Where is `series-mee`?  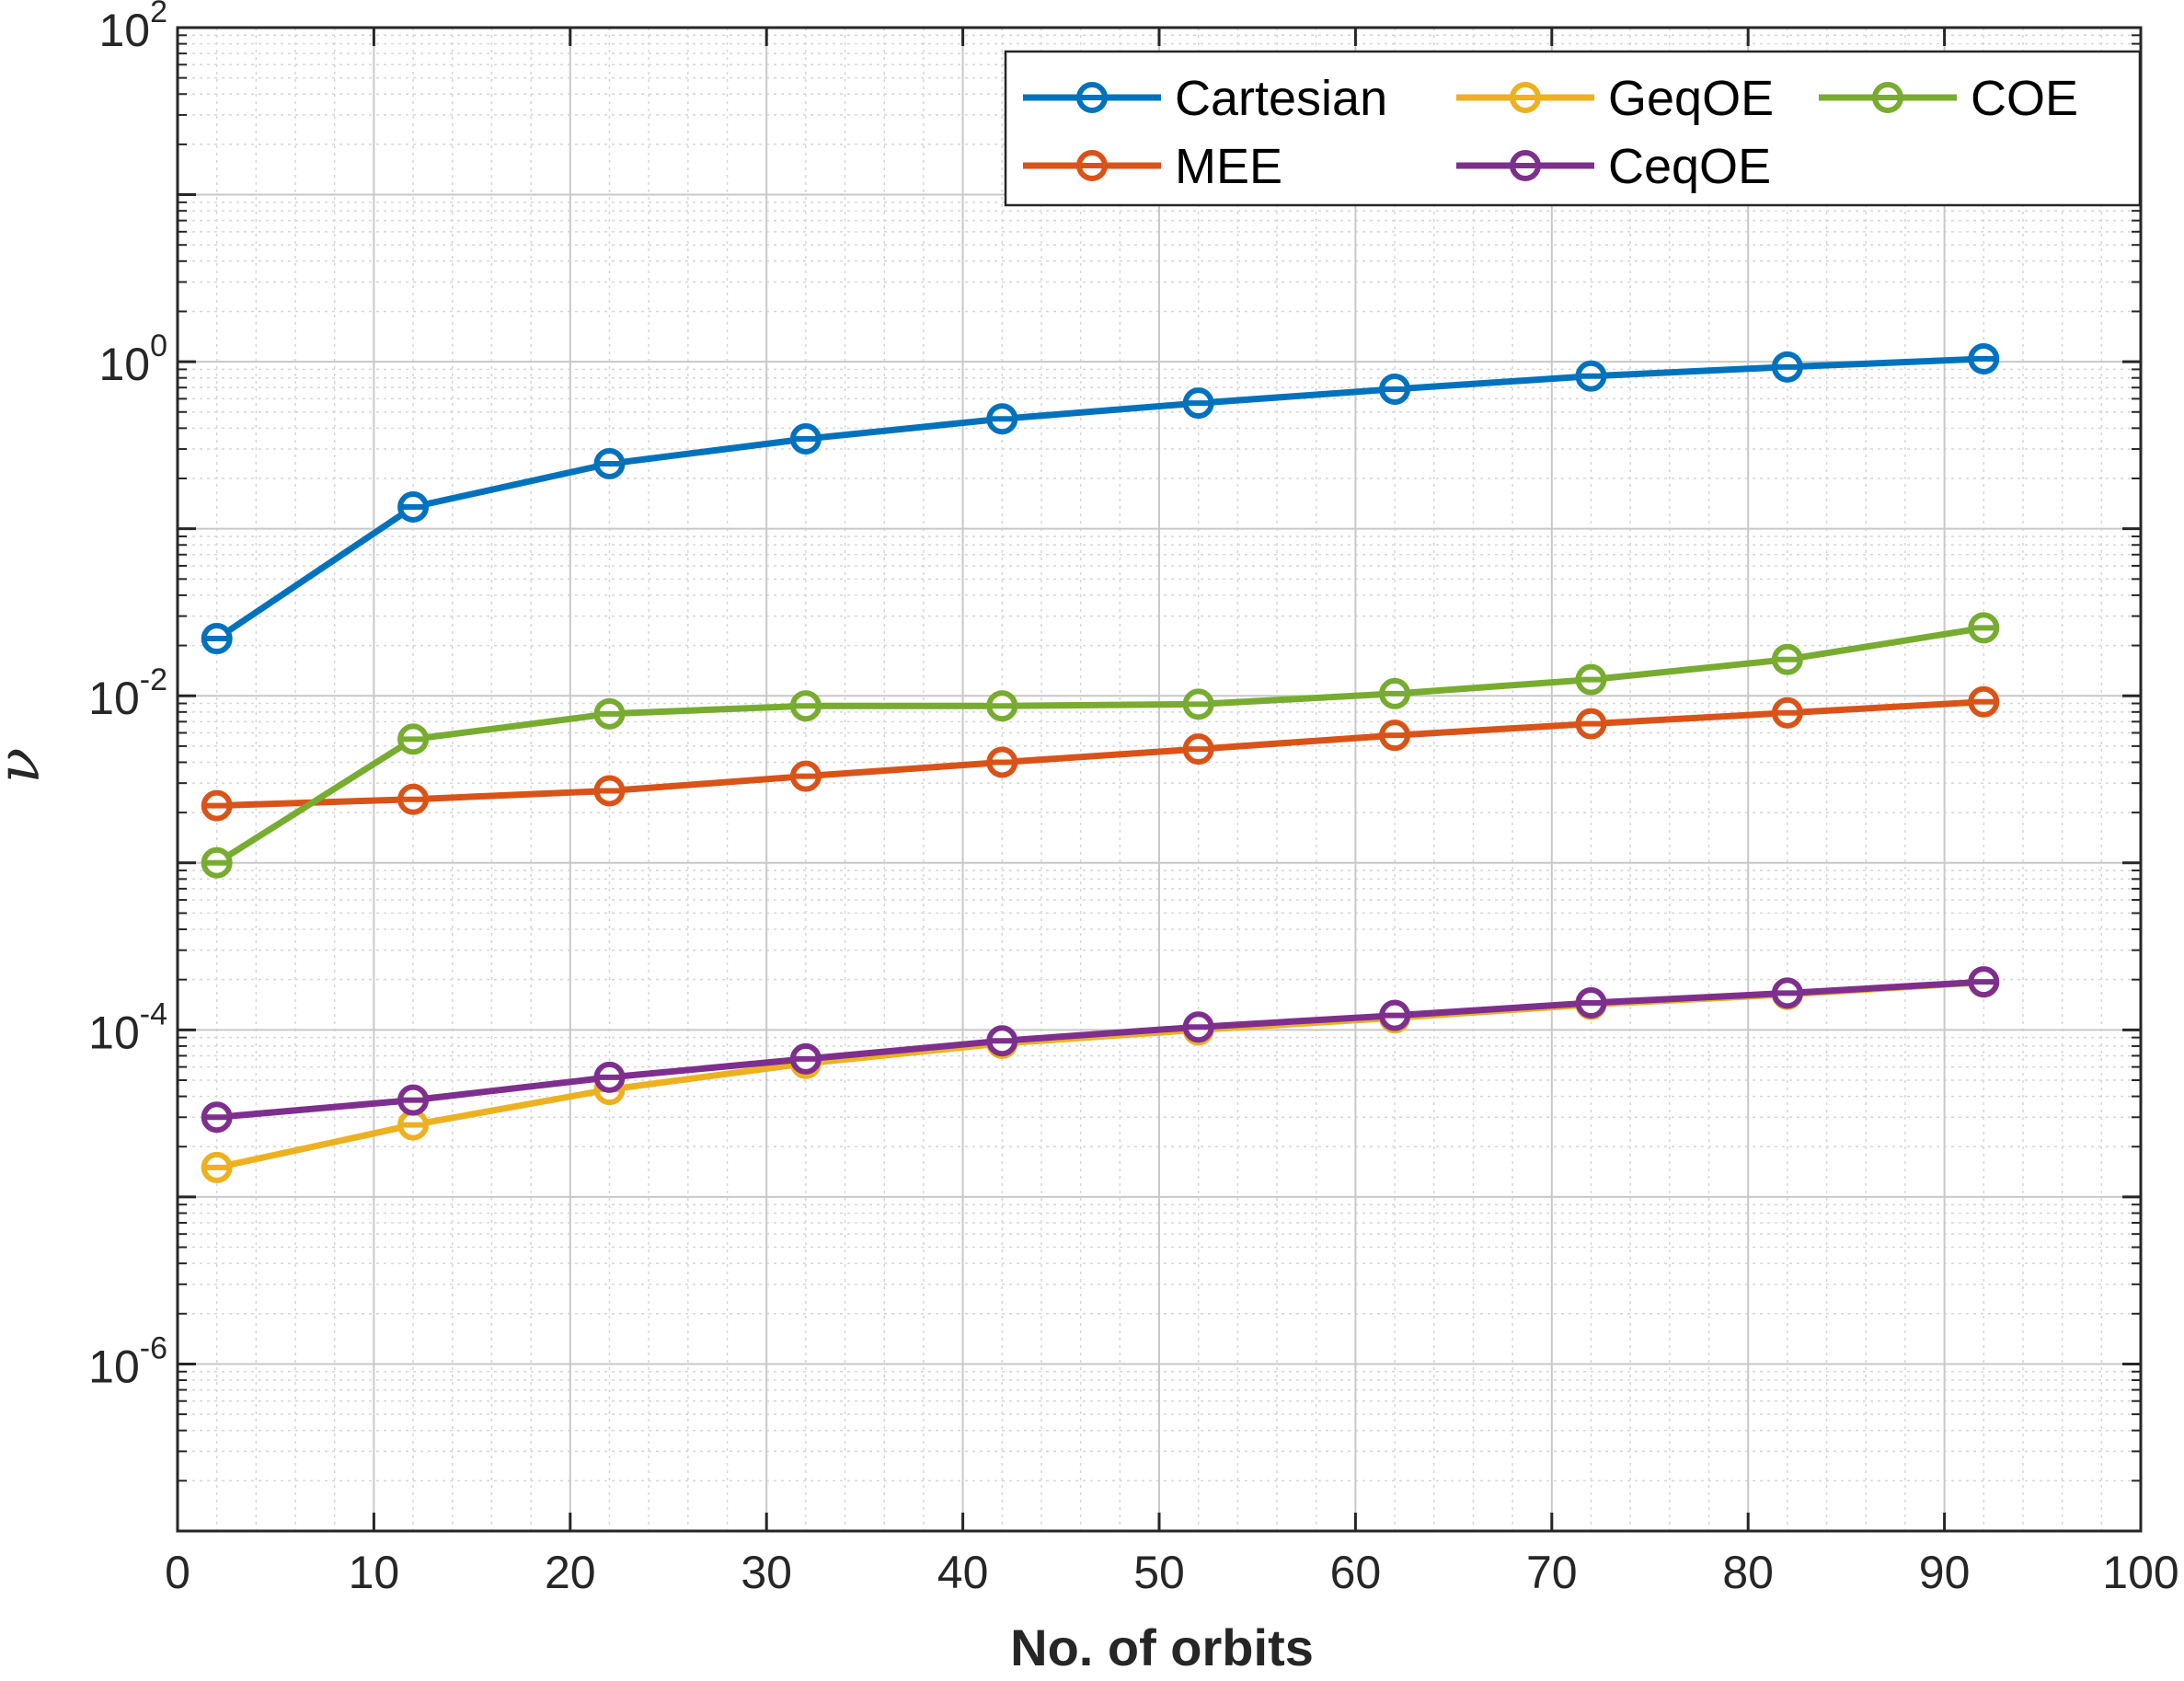 series-mee is located at coordinates (1100, 753).